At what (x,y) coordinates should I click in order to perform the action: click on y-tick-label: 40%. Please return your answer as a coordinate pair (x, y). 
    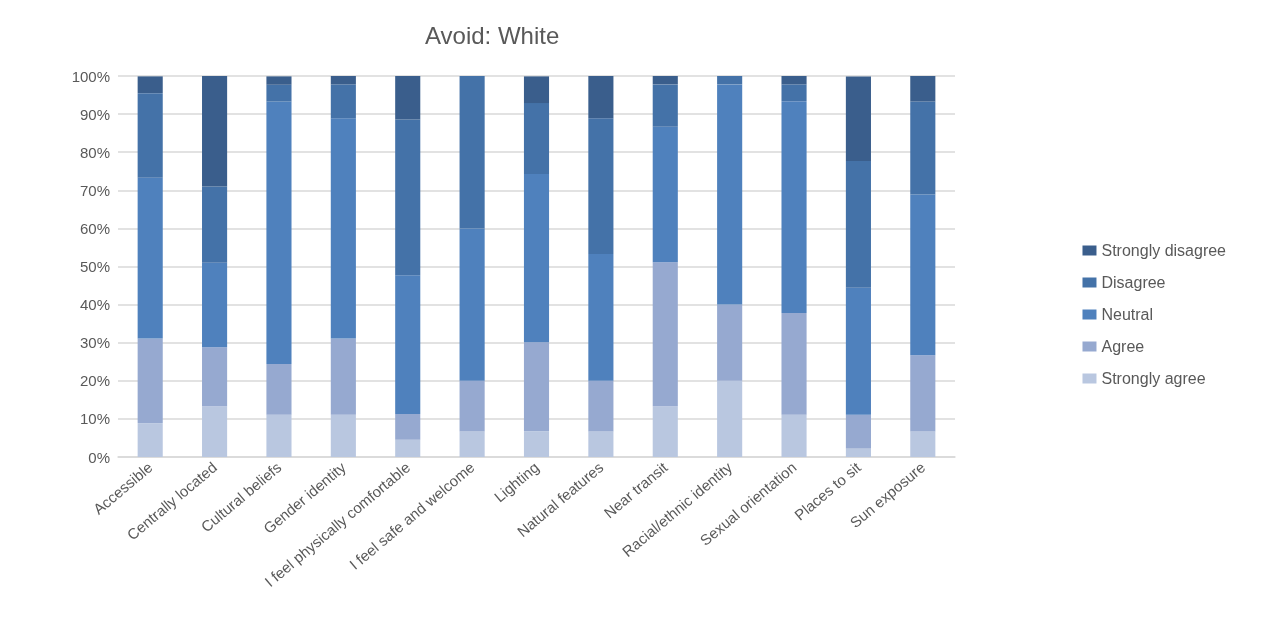
    Looking at the image, I should click on (94, 305).